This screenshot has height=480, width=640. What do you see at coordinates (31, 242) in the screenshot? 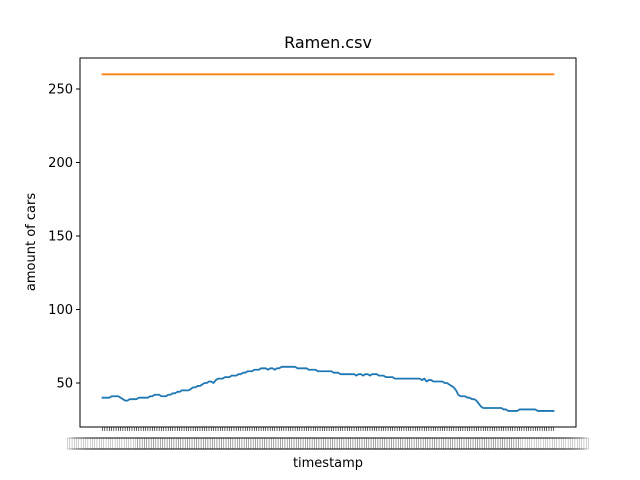
I see `y-axis-label: amount of cars` at bounding box center [31, 242].